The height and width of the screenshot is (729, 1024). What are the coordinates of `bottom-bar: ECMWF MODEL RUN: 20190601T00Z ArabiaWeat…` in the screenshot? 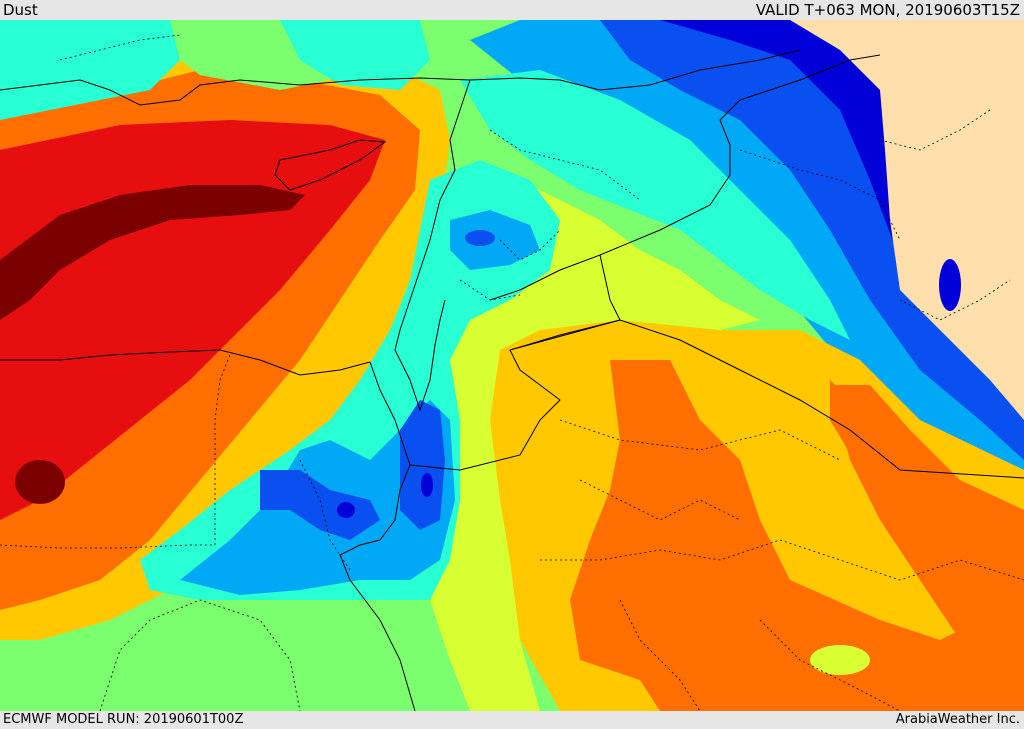 It's located at (512, 720).